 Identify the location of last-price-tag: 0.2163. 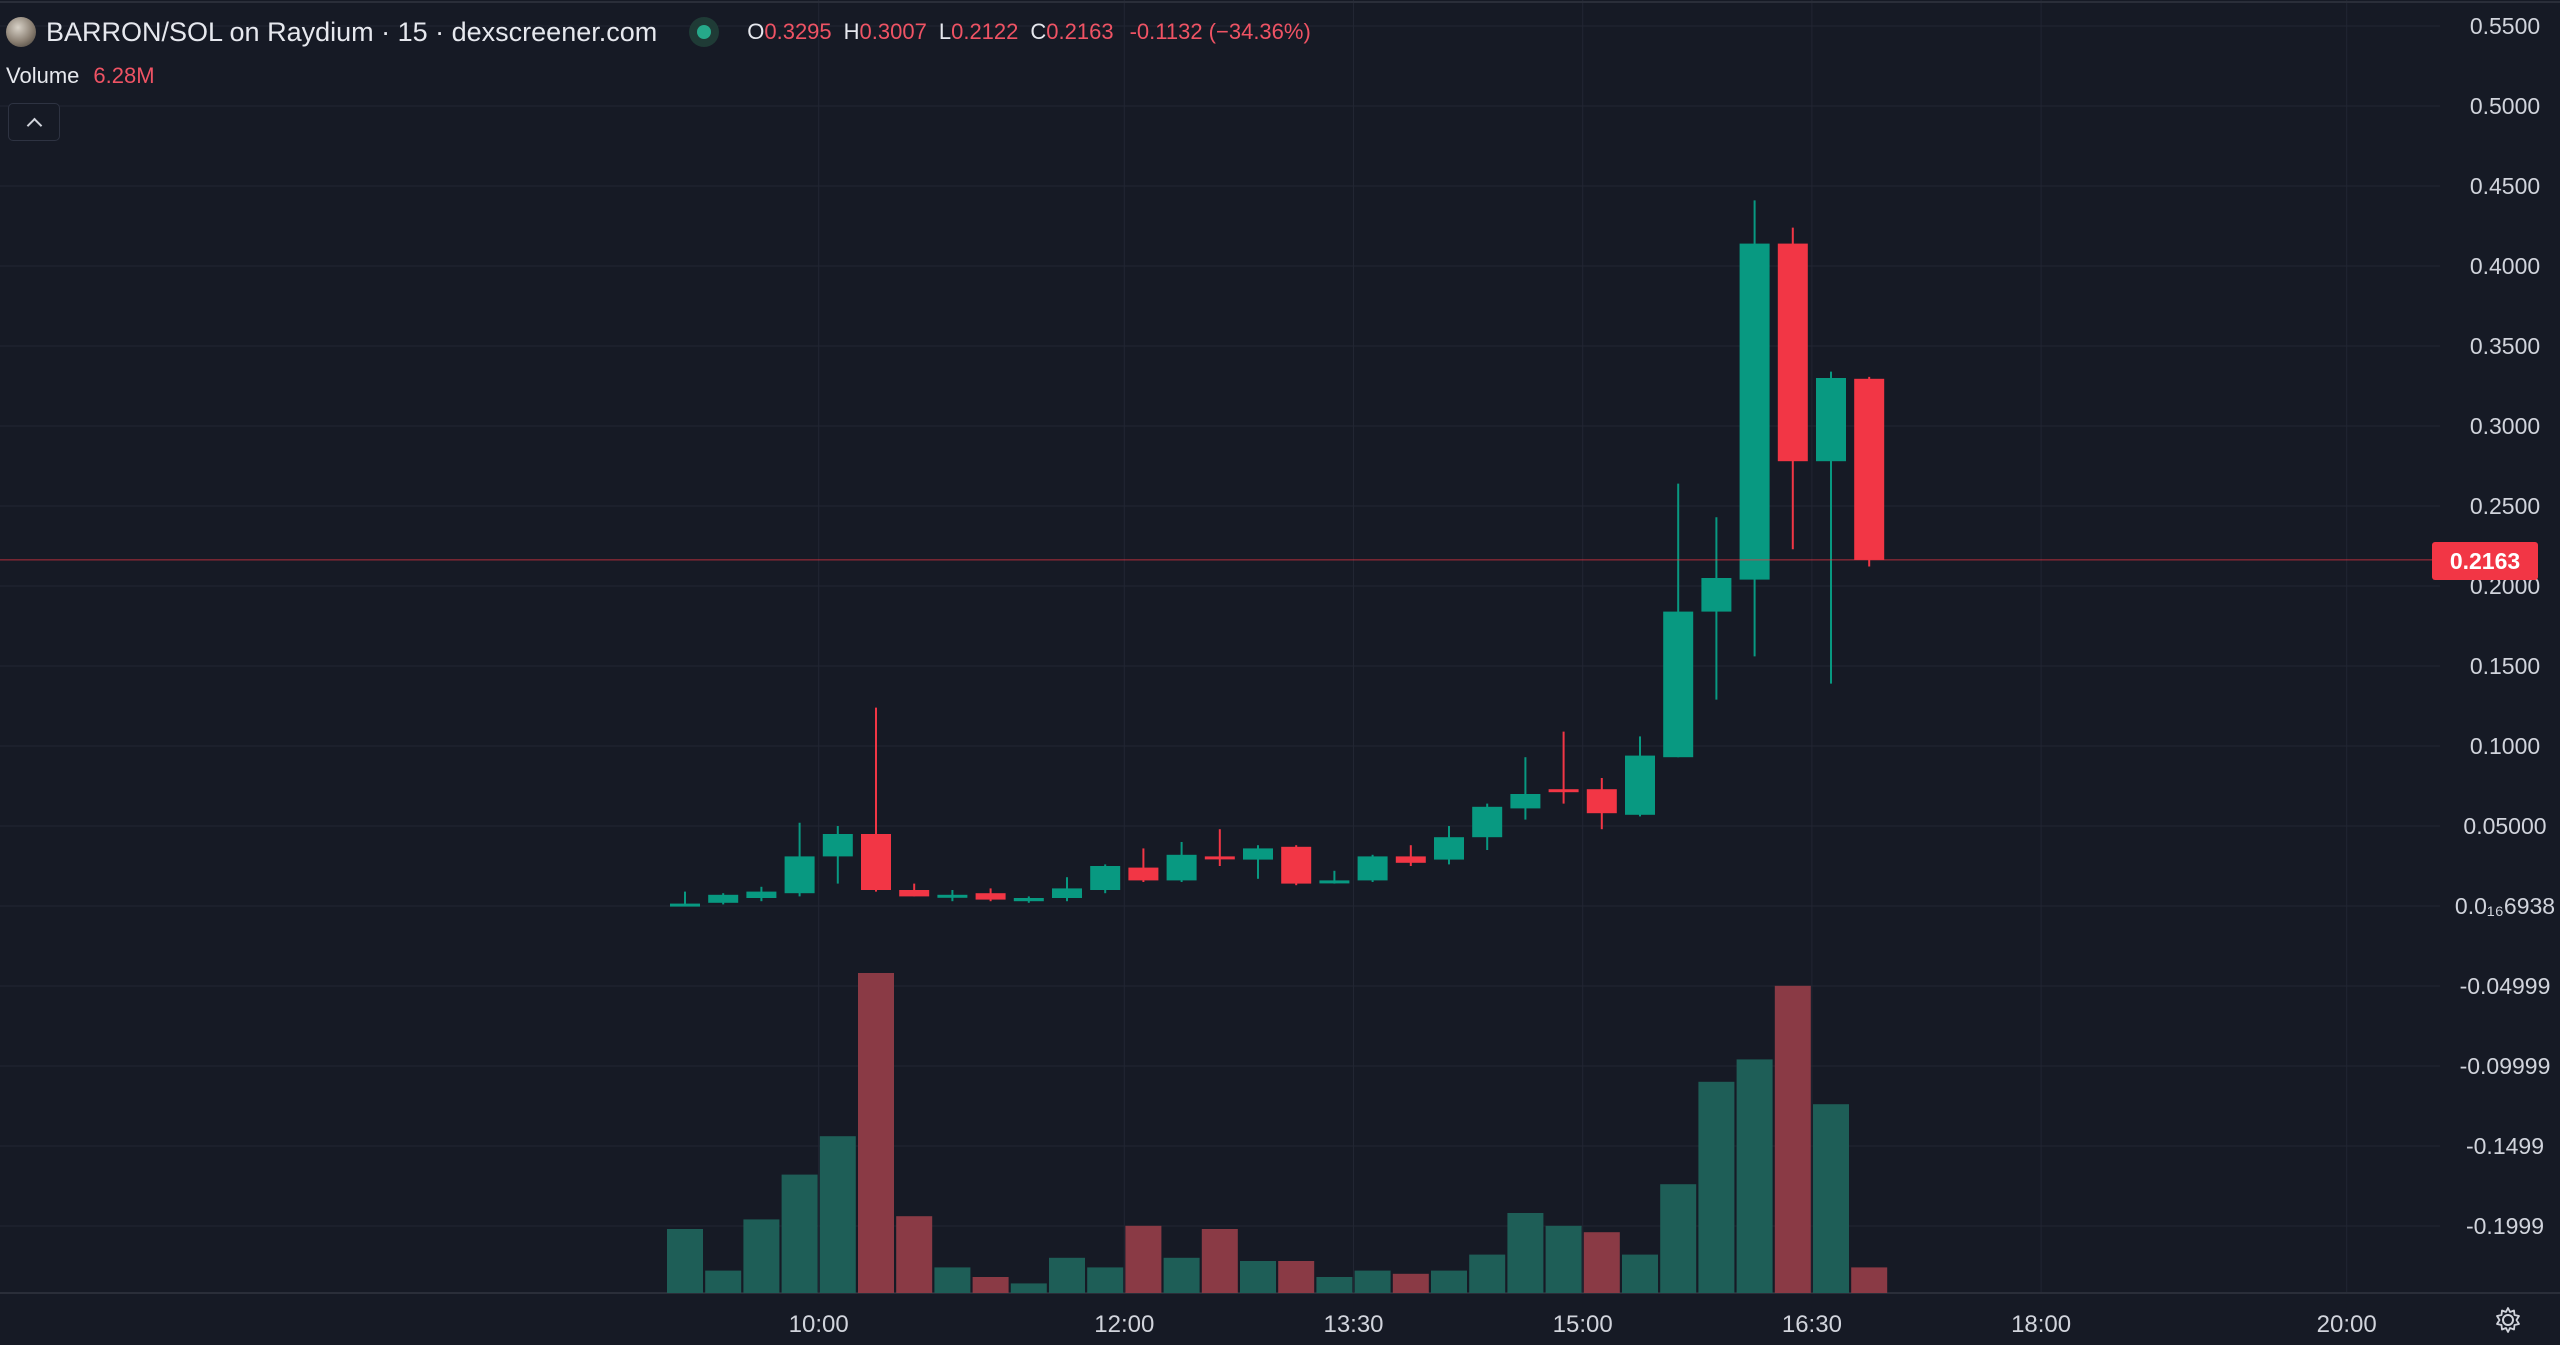
(2485, 561).